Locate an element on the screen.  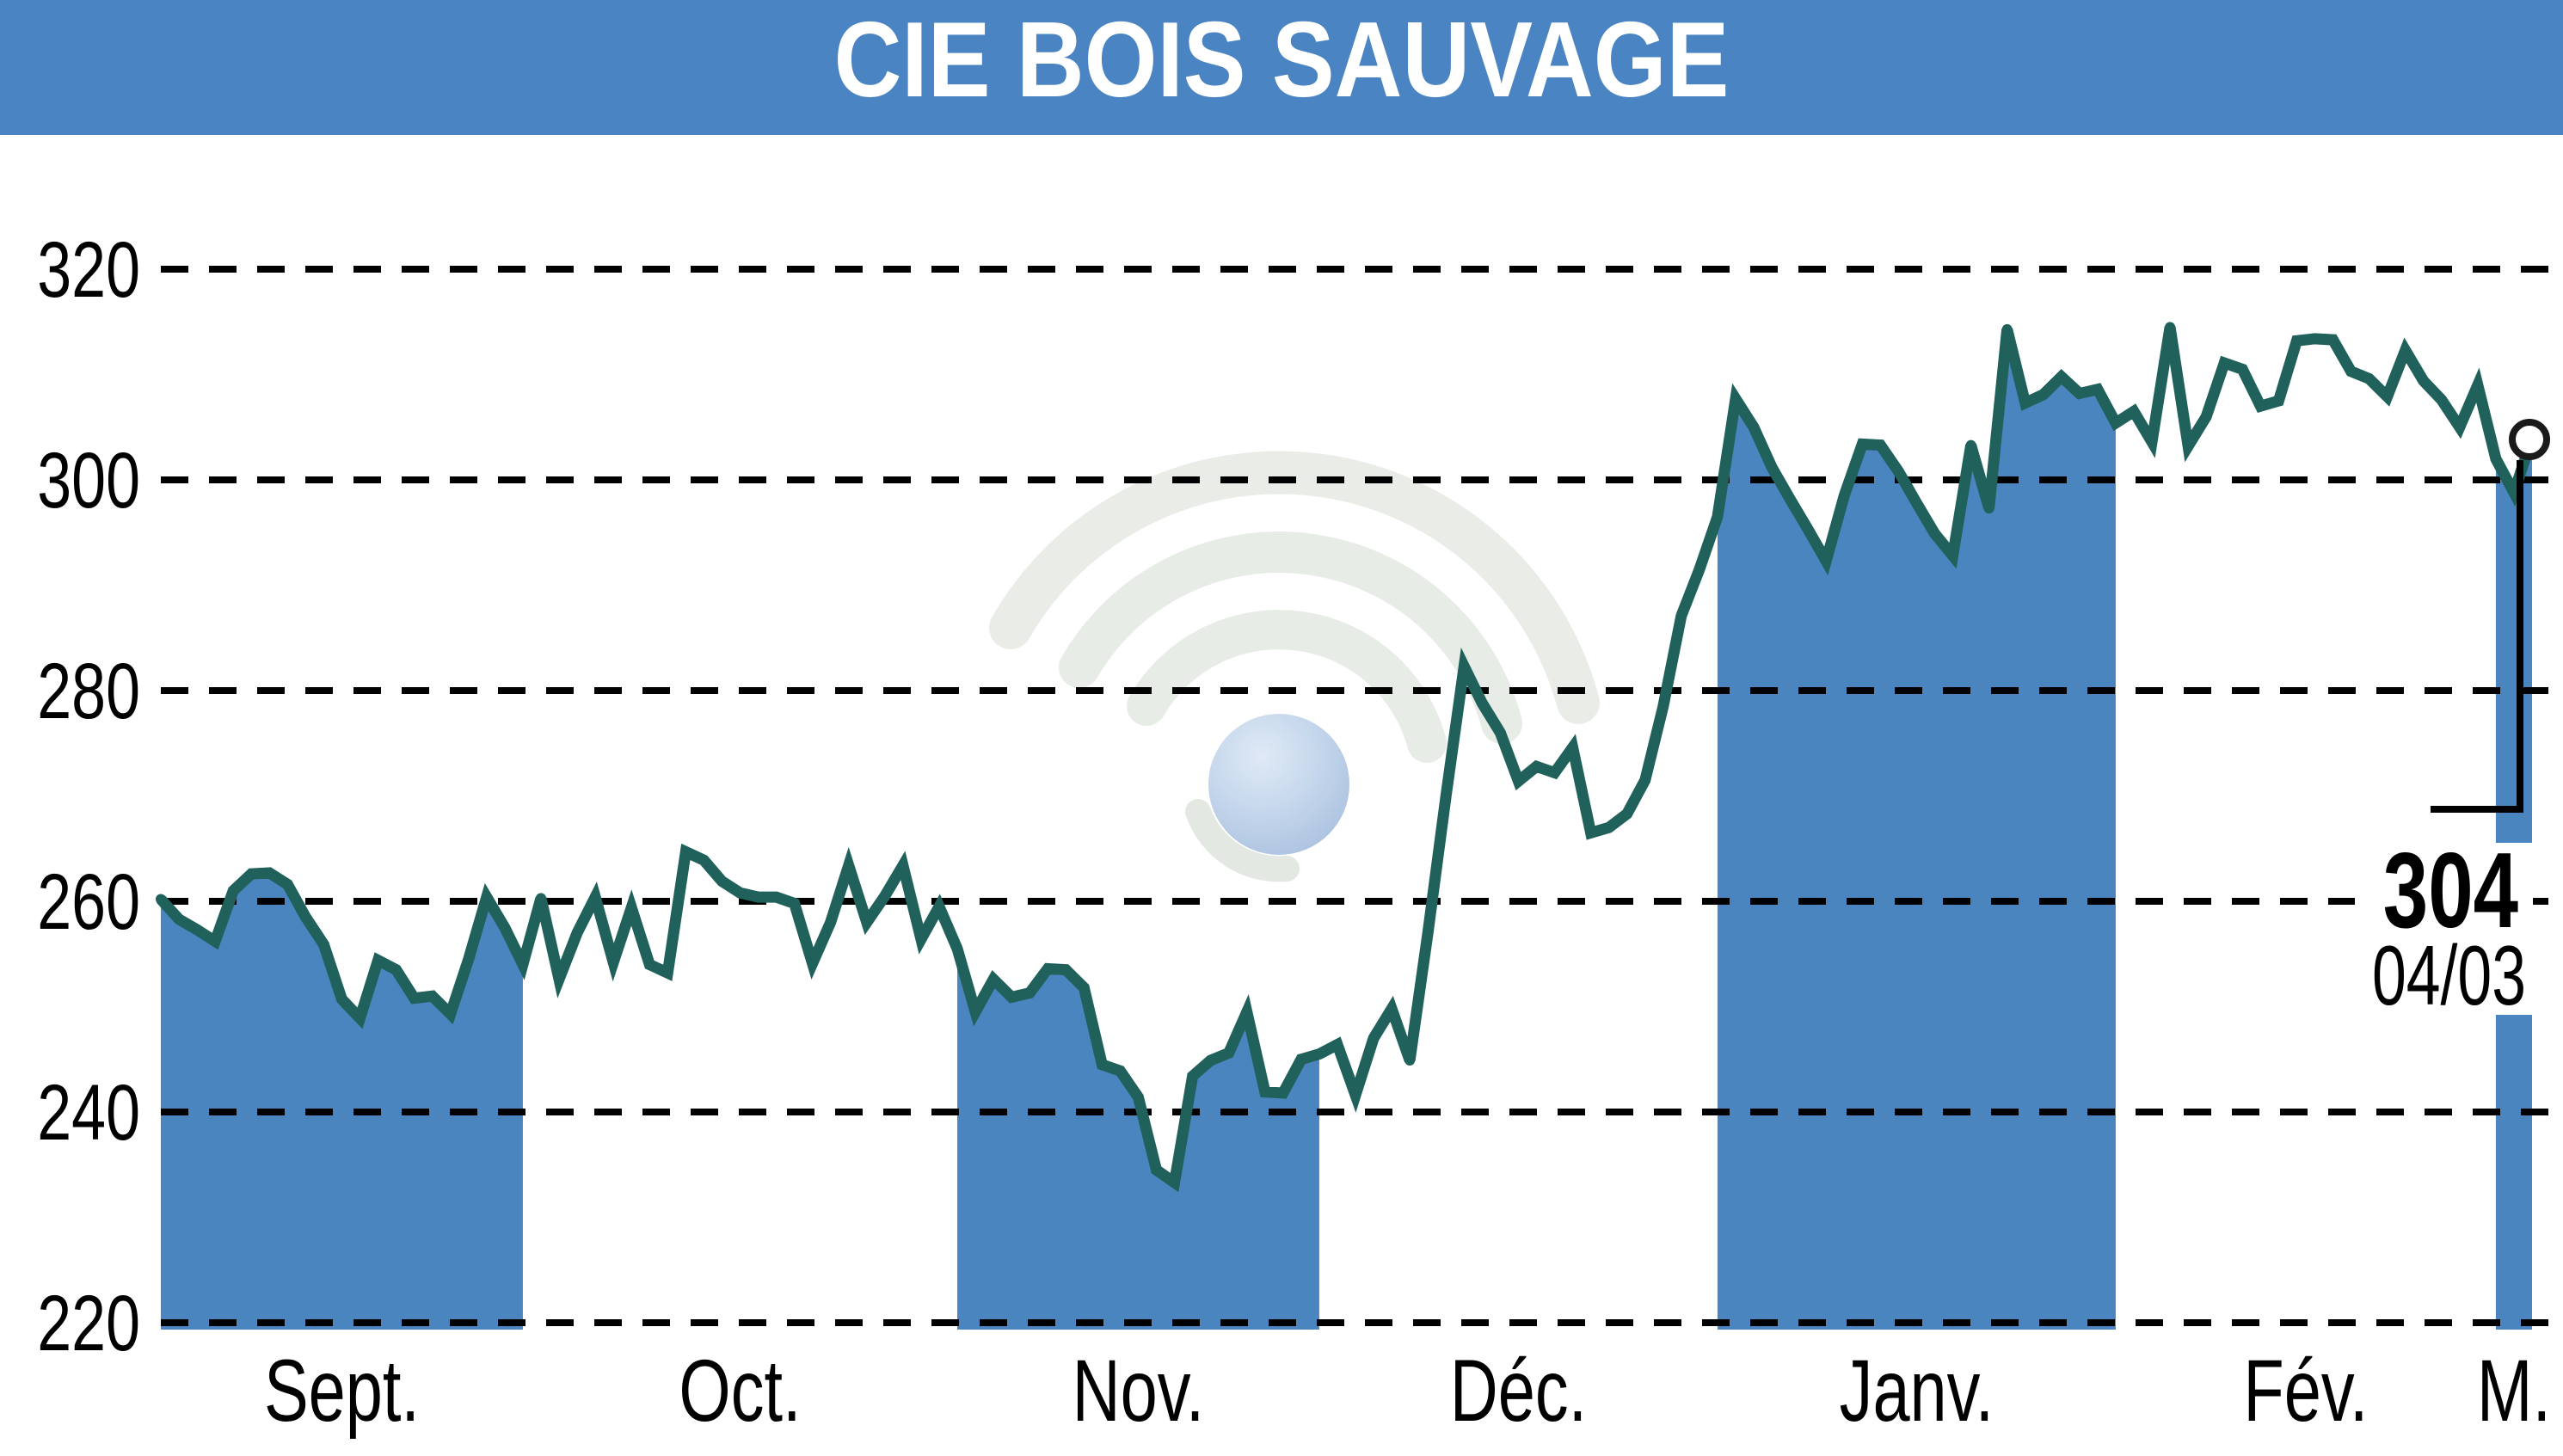
watermark-arc-outer is located at coordinates (1294, 587).